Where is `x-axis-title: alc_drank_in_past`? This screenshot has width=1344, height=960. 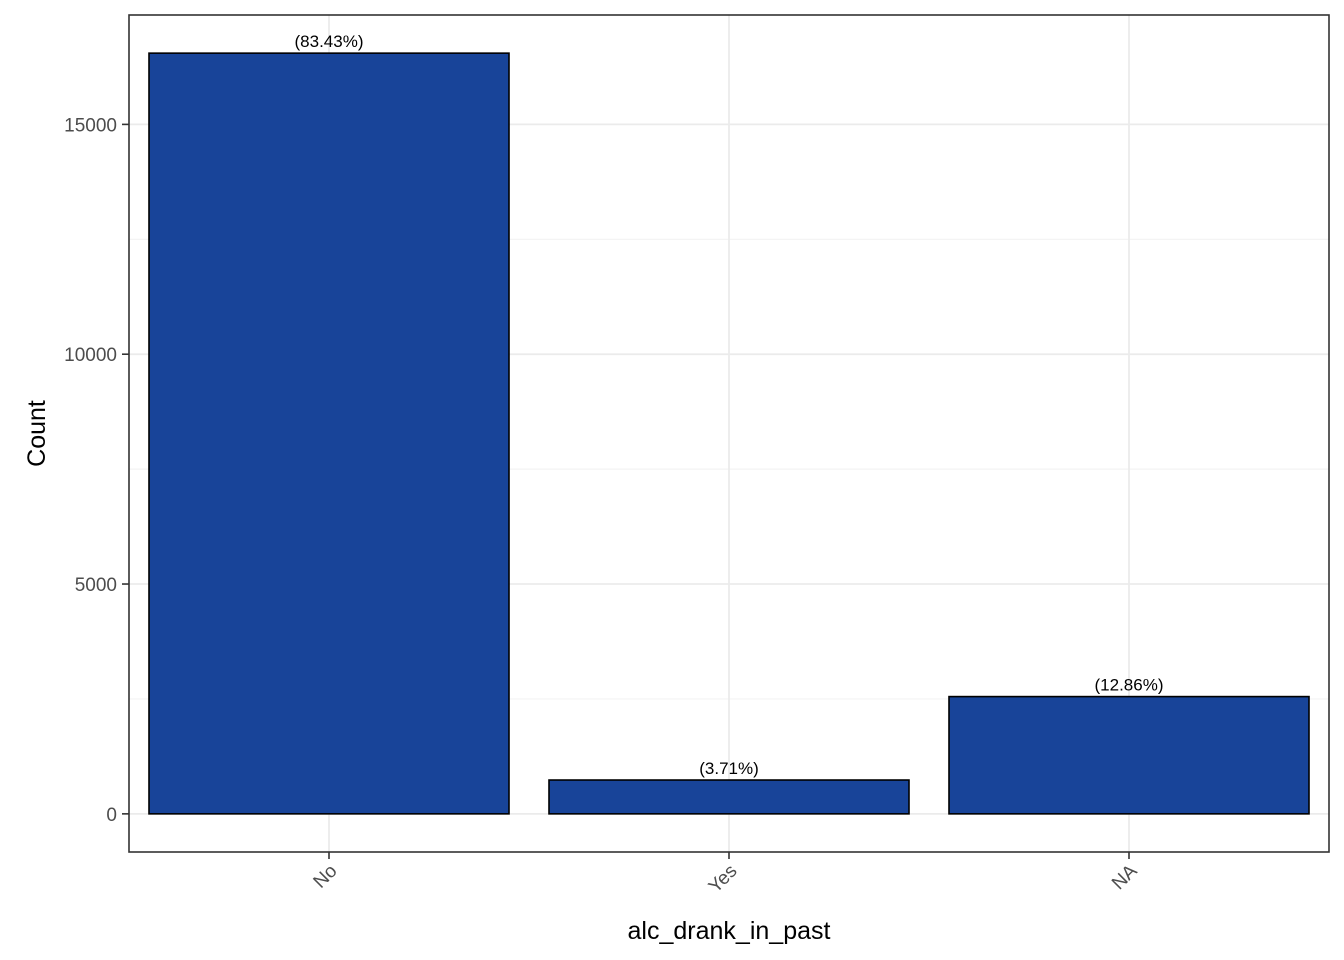
x-axis-title: alc_drank_in_past is located at coordinates (729, 931).